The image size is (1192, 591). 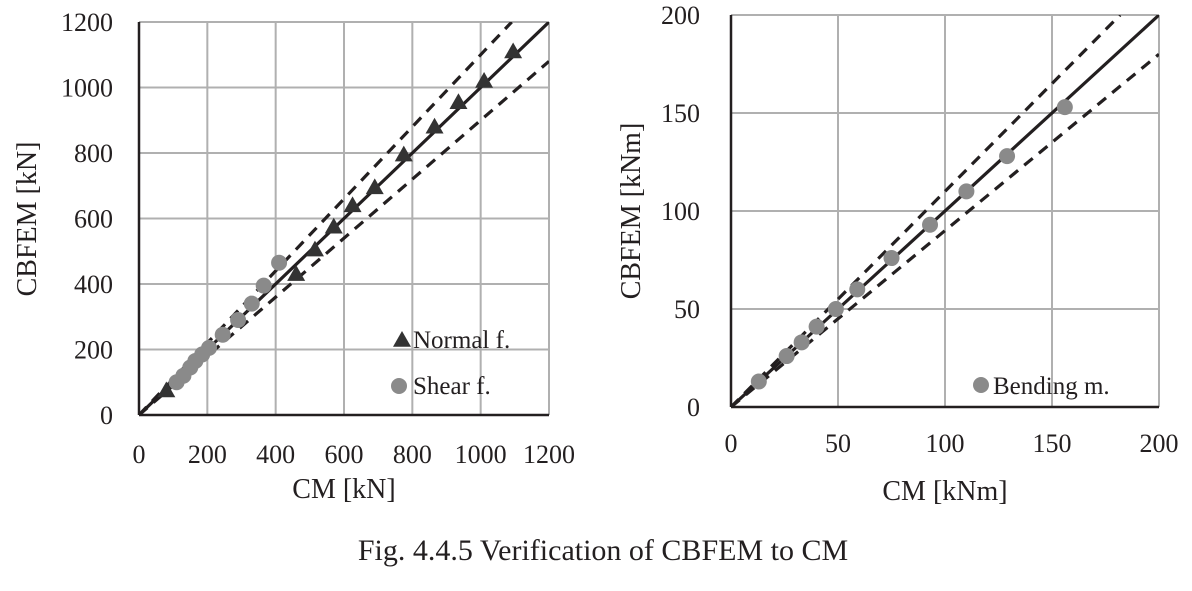 I want to click on chart2-x-tick-label: 100, so click(x=945, y=443).